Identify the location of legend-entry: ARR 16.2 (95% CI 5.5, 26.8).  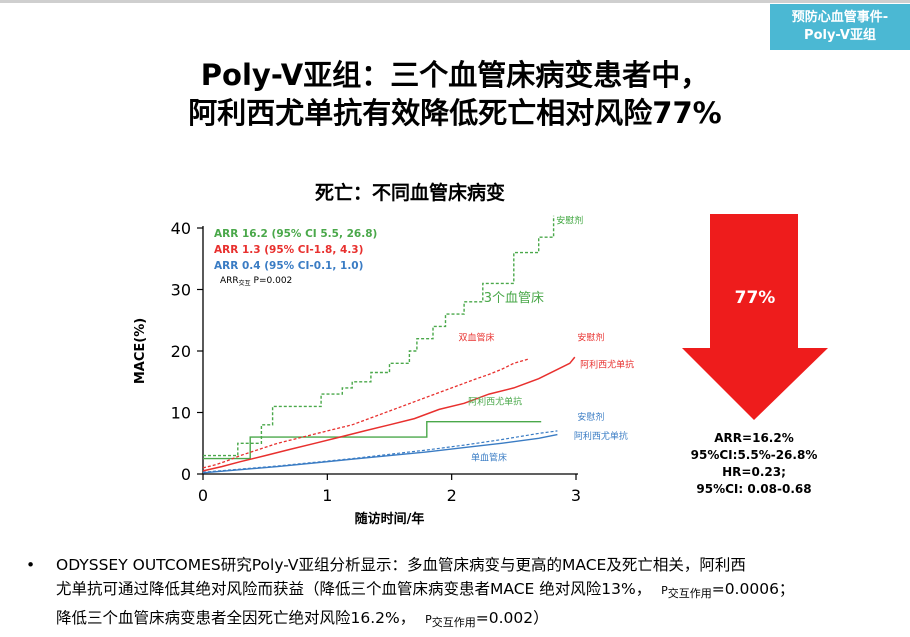
(295, 234).